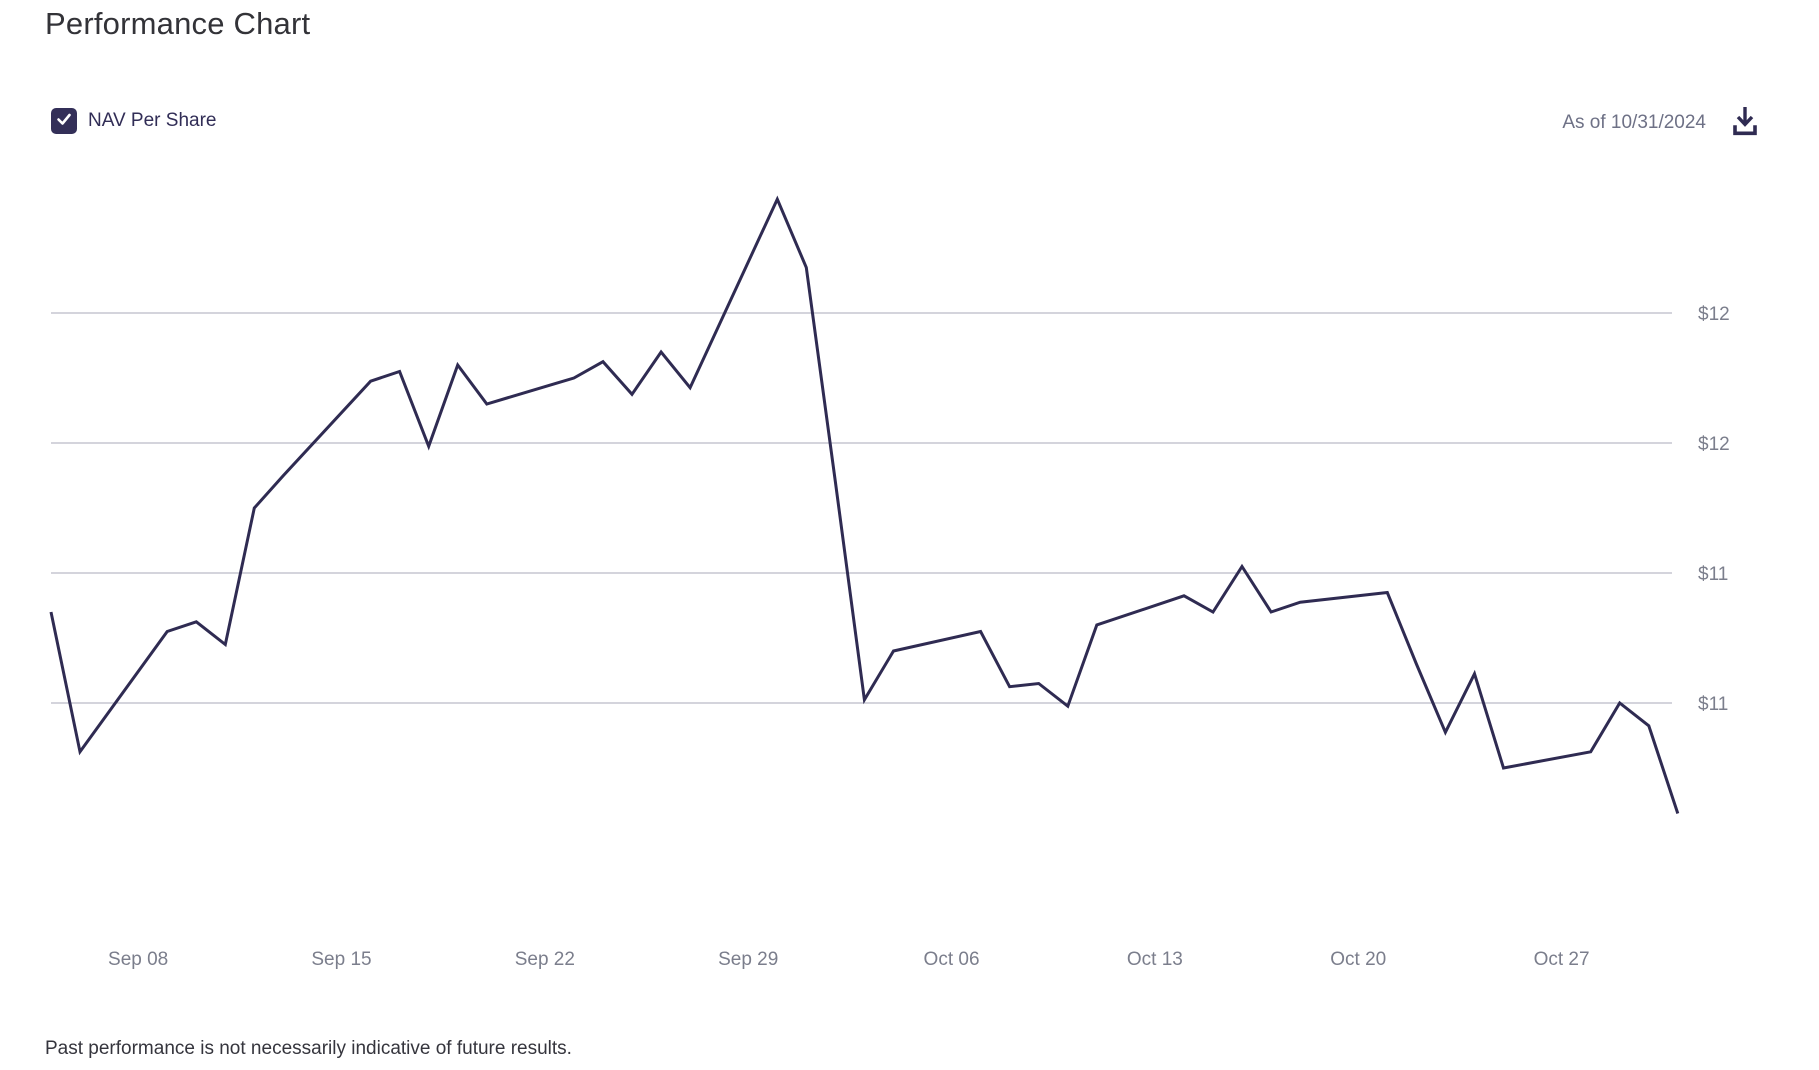 The height and width of the screenshot is (1070, 1819). What do you see at coordinates (1155, 959) in the screenshot?
I see `x-axis-label: Oct 13` at bounding box center [1155, 959].